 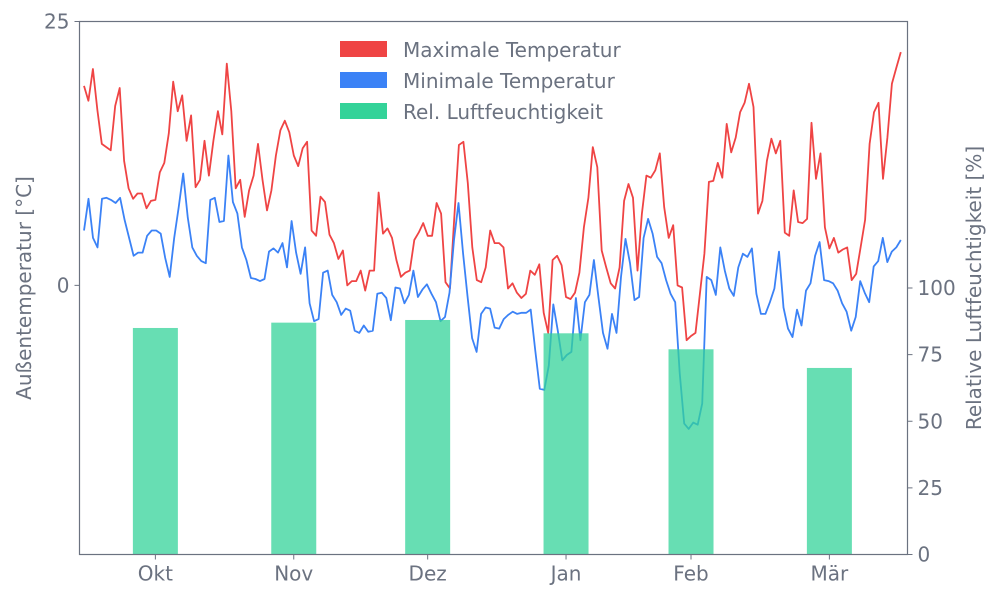 I want to click on left-tick-label: 25, so click(x=56, y=22).